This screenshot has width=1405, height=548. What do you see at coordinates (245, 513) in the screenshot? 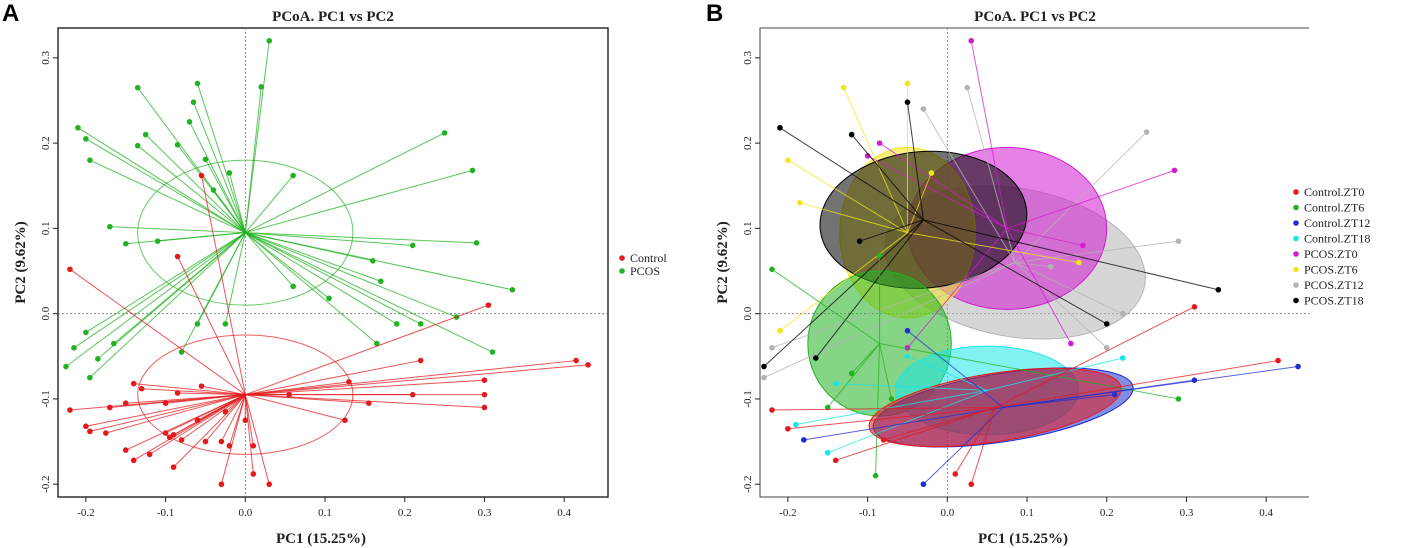
I see `x-tick-label: 0.0` at bounding box center [245, 513].